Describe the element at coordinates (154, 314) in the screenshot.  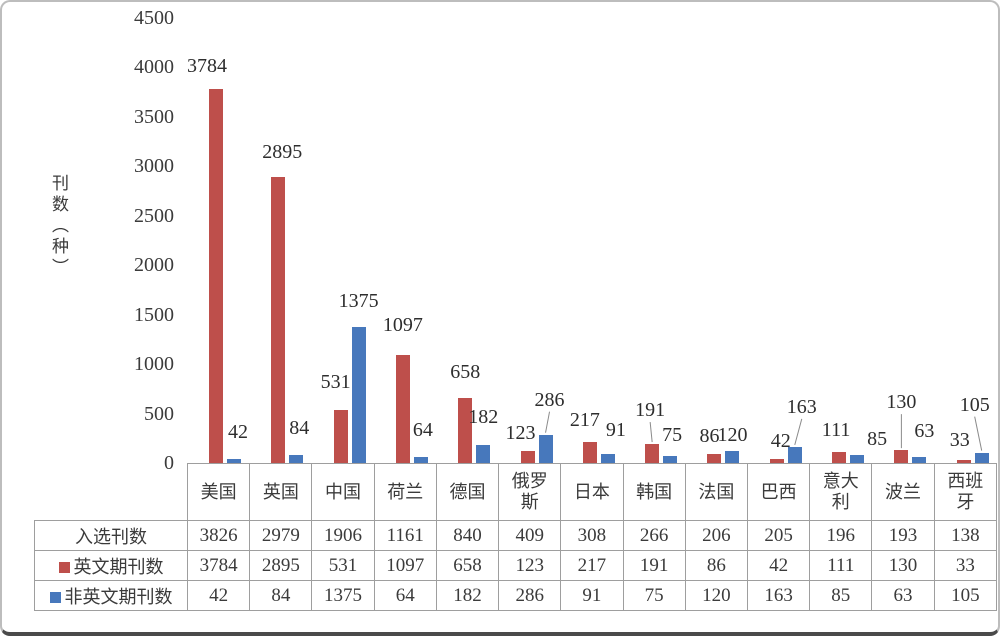
I see `y-tick-label: 1500` at that location.